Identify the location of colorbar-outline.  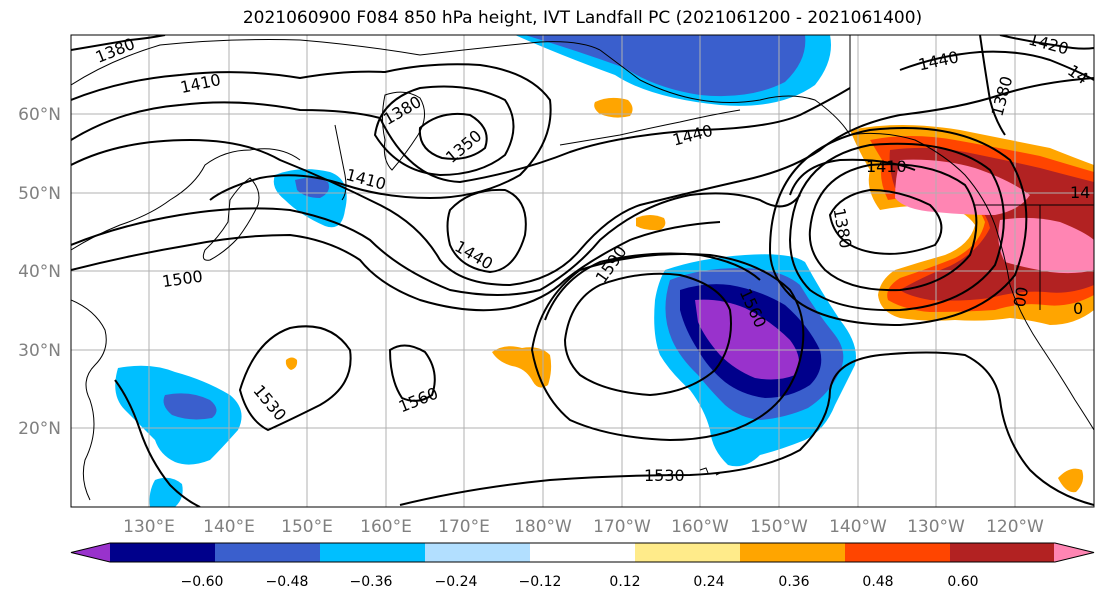
(582, 552).